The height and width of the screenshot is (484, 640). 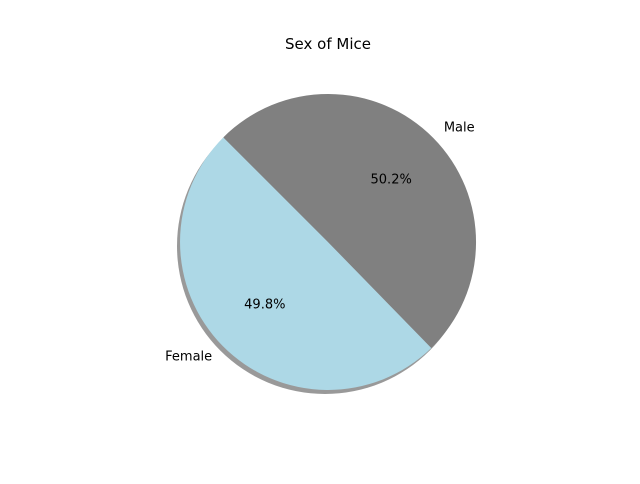 What do you see at coordinates (188, 356) in the screenshot?
I see `pie-label-female: Female` at bounding box center [188, 356].